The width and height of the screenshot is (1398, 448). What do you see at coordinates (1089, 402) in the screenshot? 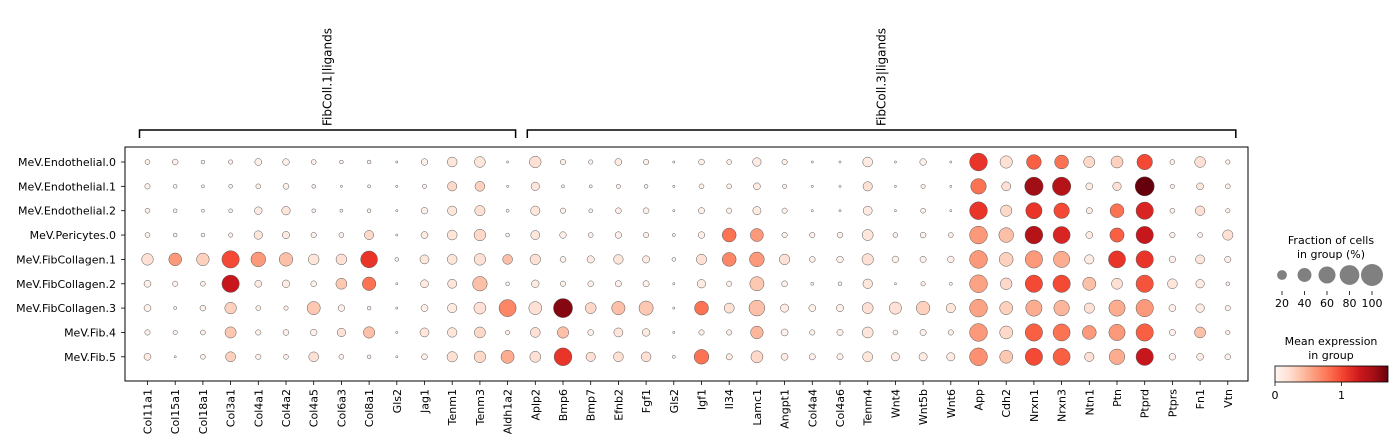
I see `gene-label: Ntn1` at bounding box center [1089, 402].